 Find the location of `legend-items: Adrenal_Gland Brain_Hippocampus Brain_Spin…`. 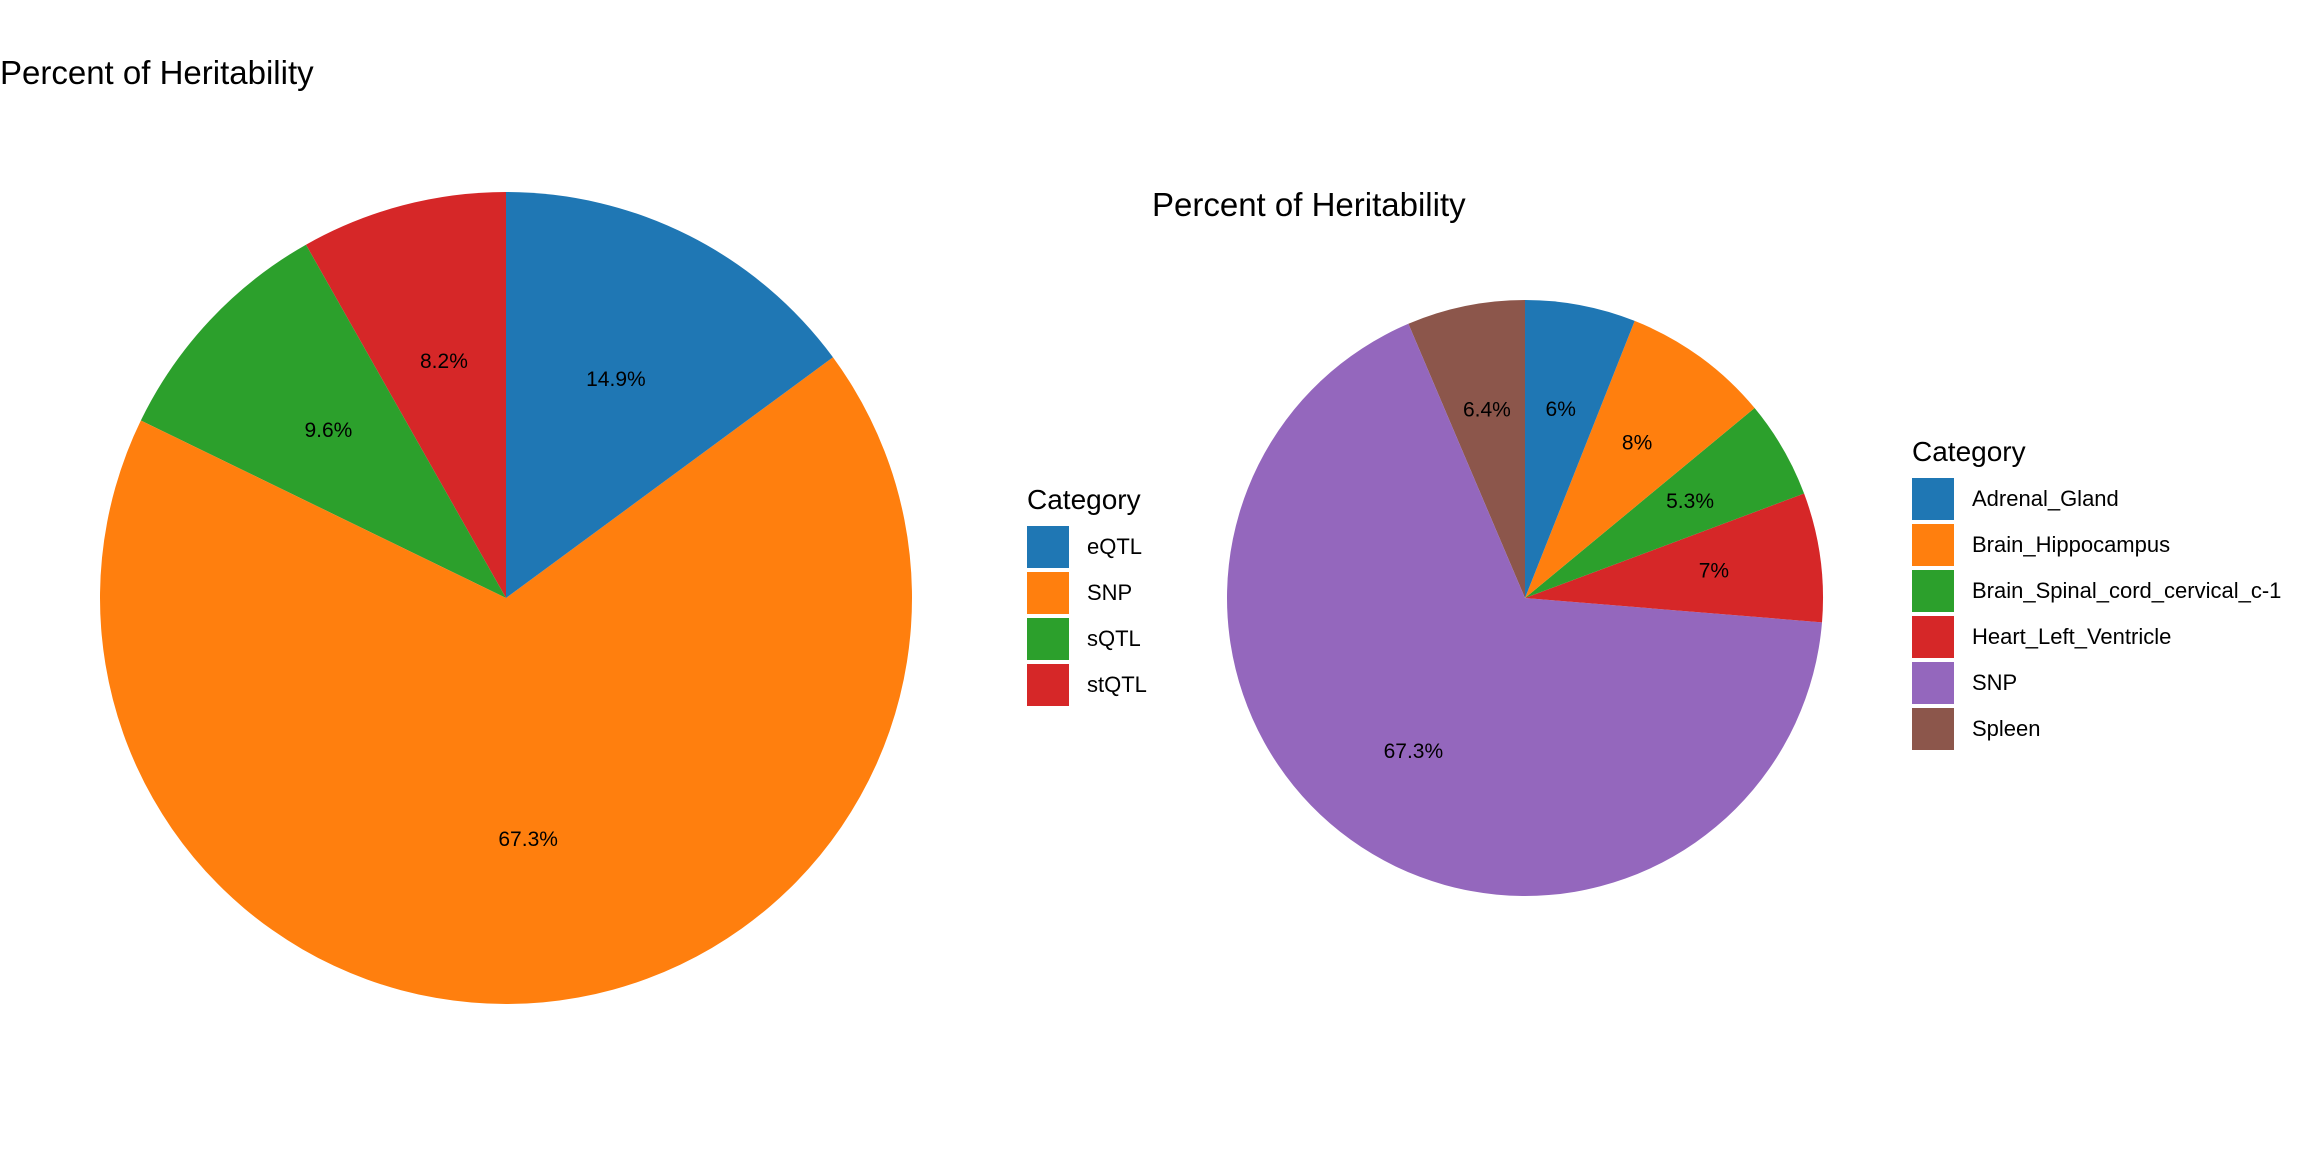

legend-items: Adrenal_Gland Brain_Hippocampus Brain_Spin… is located at coordinates (2096, 614).